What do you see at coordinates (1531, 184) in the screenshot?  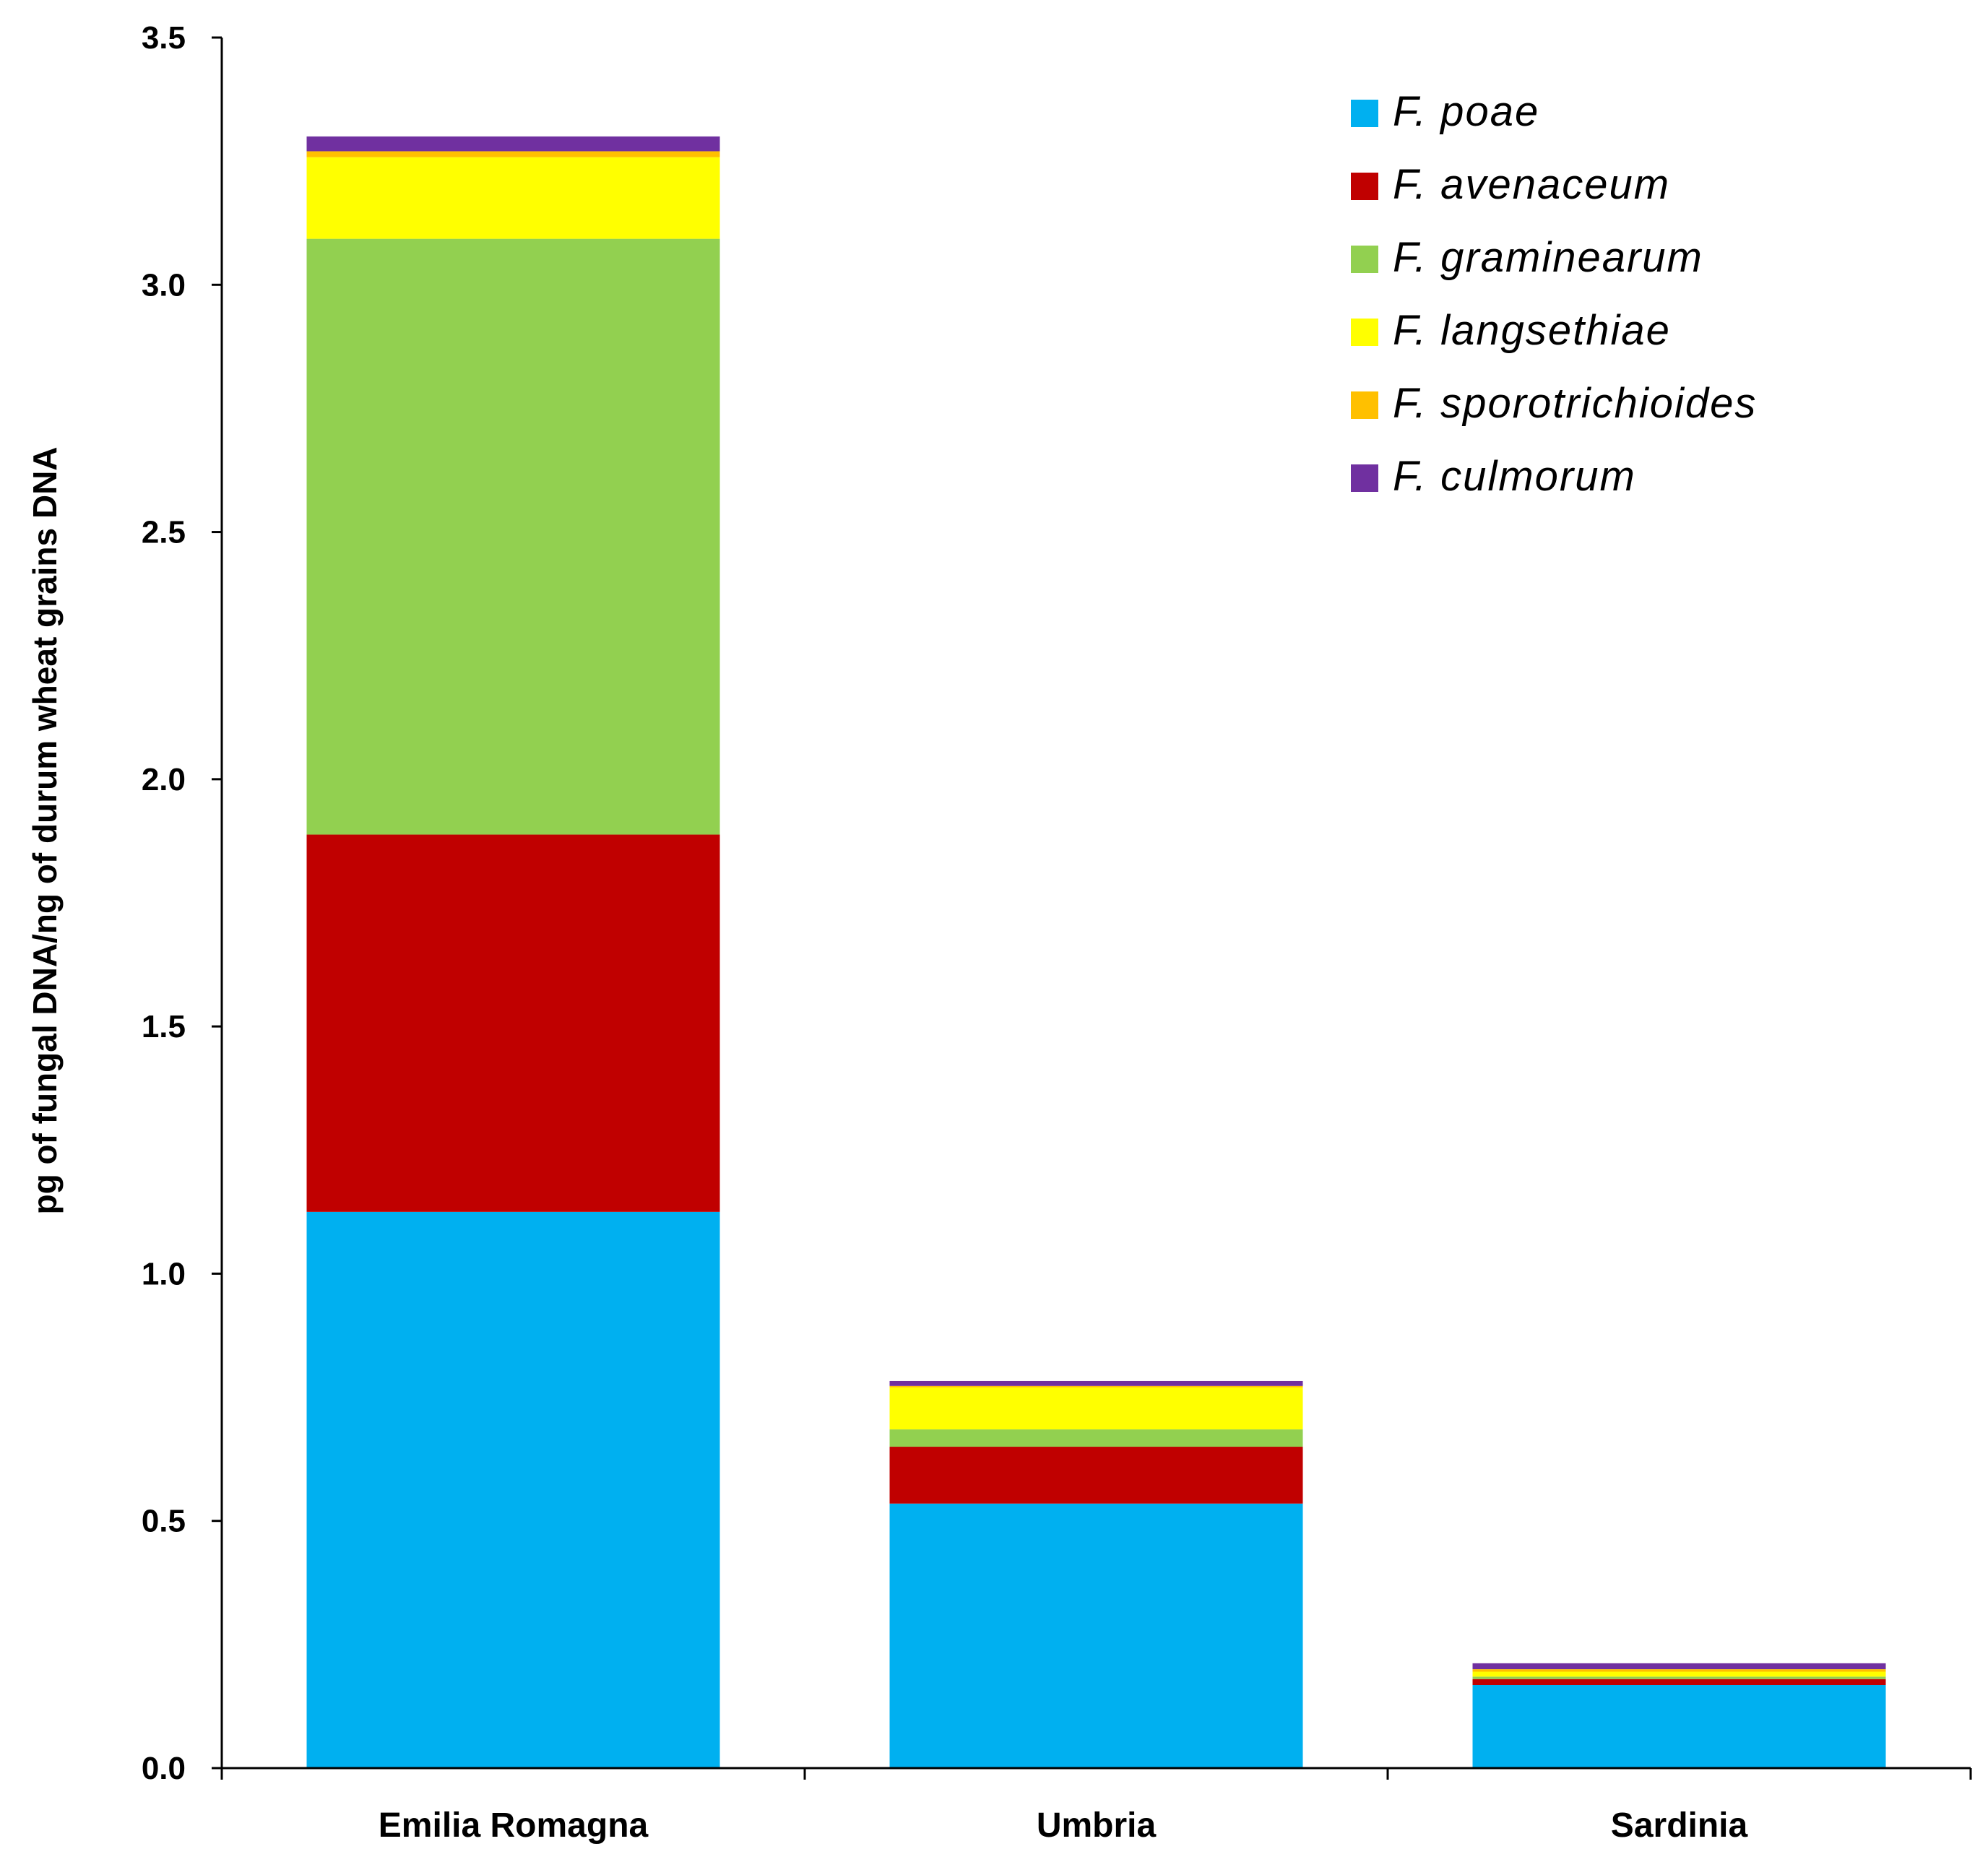 I see `legend-label: F. avenaceum` at bounding box center [1531, 184].